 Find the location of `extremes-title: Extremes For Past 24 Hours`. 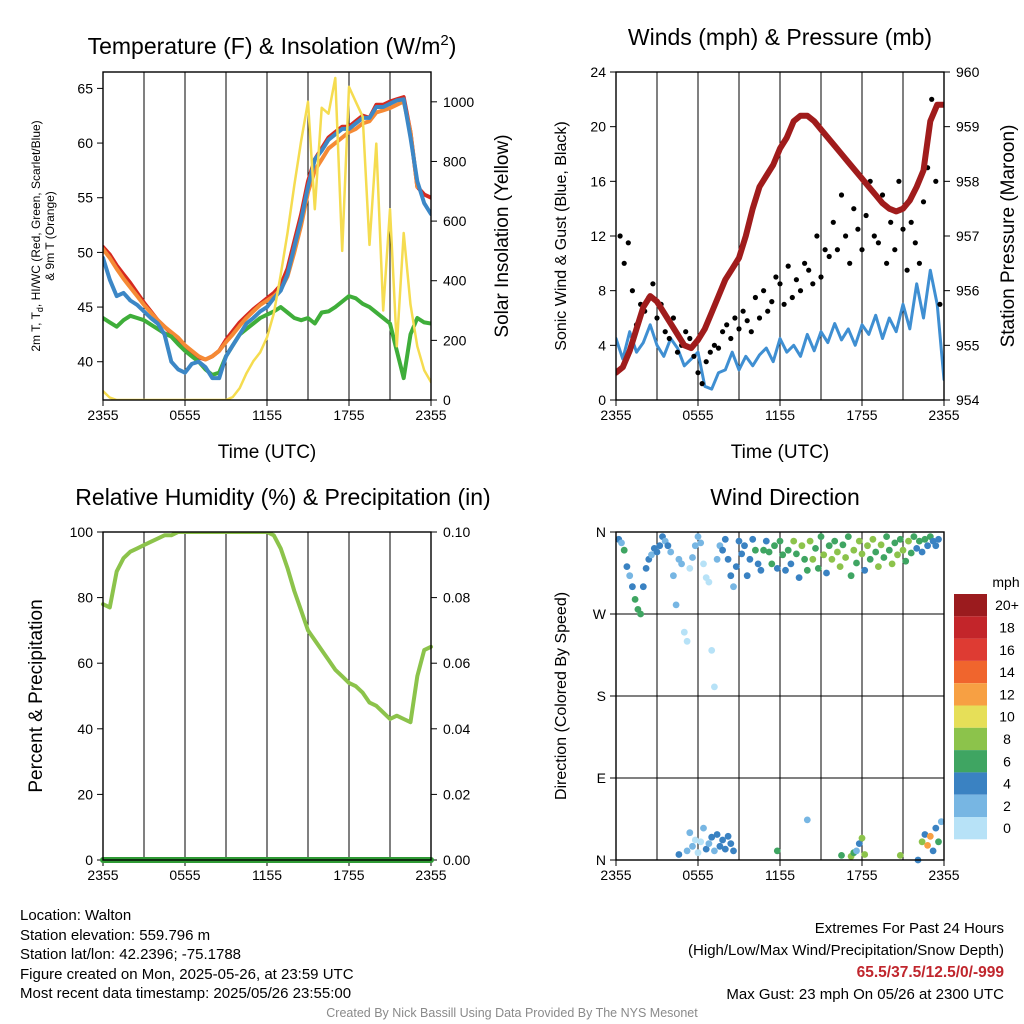

extremes-title: Extremes For Past 24 Hours is located at coordinates (909, 928).